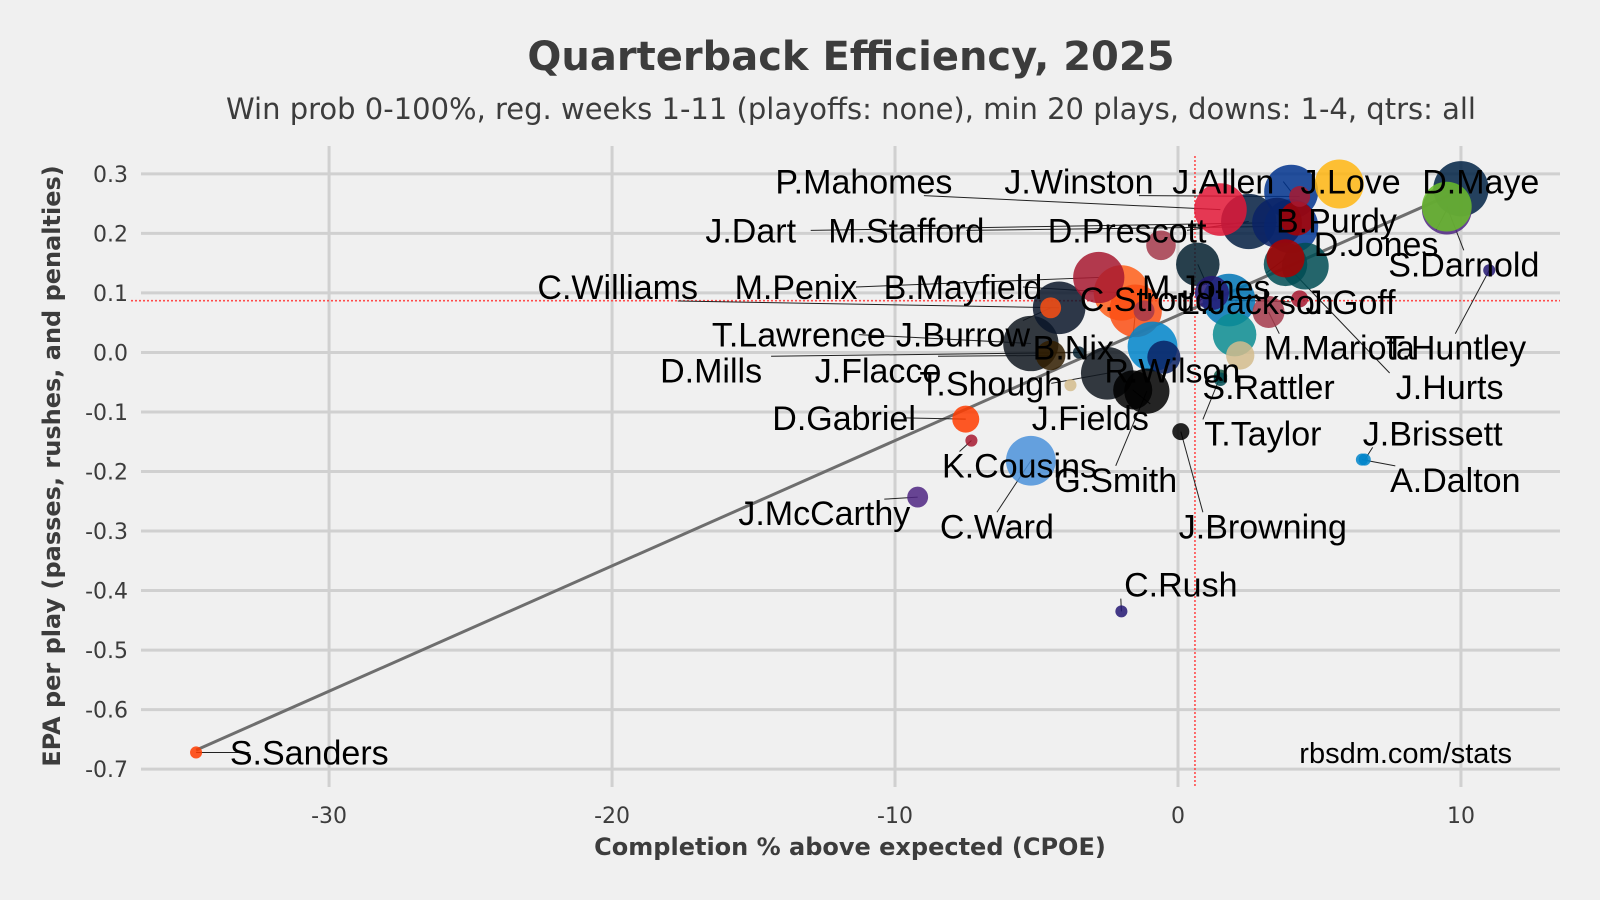 The height and width of the screenshot is (900, 1600). Describe the element at coordinates (1351, 303) in the screenshot. I see `point-label: J.Goff` at that location.